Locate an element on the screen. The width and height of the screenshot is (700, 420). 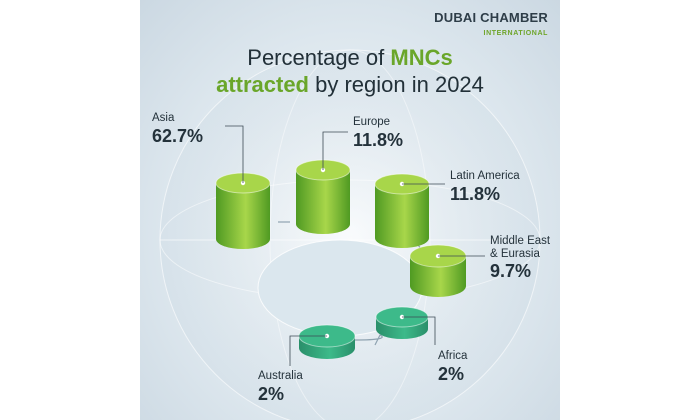
bar-europe-body is located at coordinates (323, 202).